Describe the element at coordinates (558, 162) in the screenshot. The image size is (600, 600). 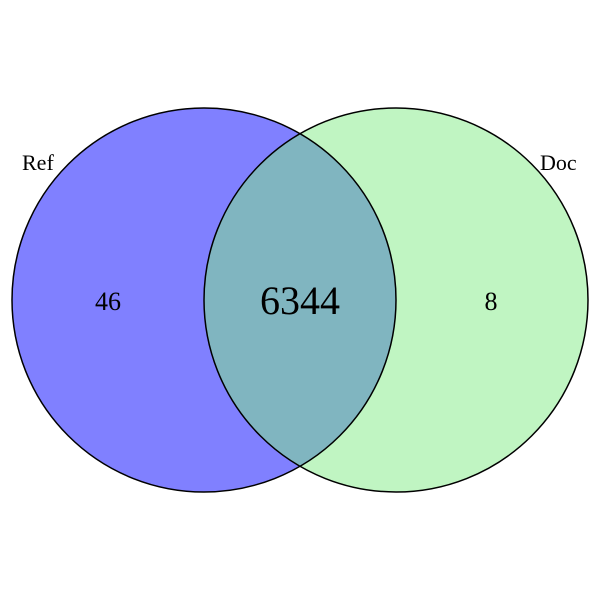
I see `doc-set-label: Doc` at that location.